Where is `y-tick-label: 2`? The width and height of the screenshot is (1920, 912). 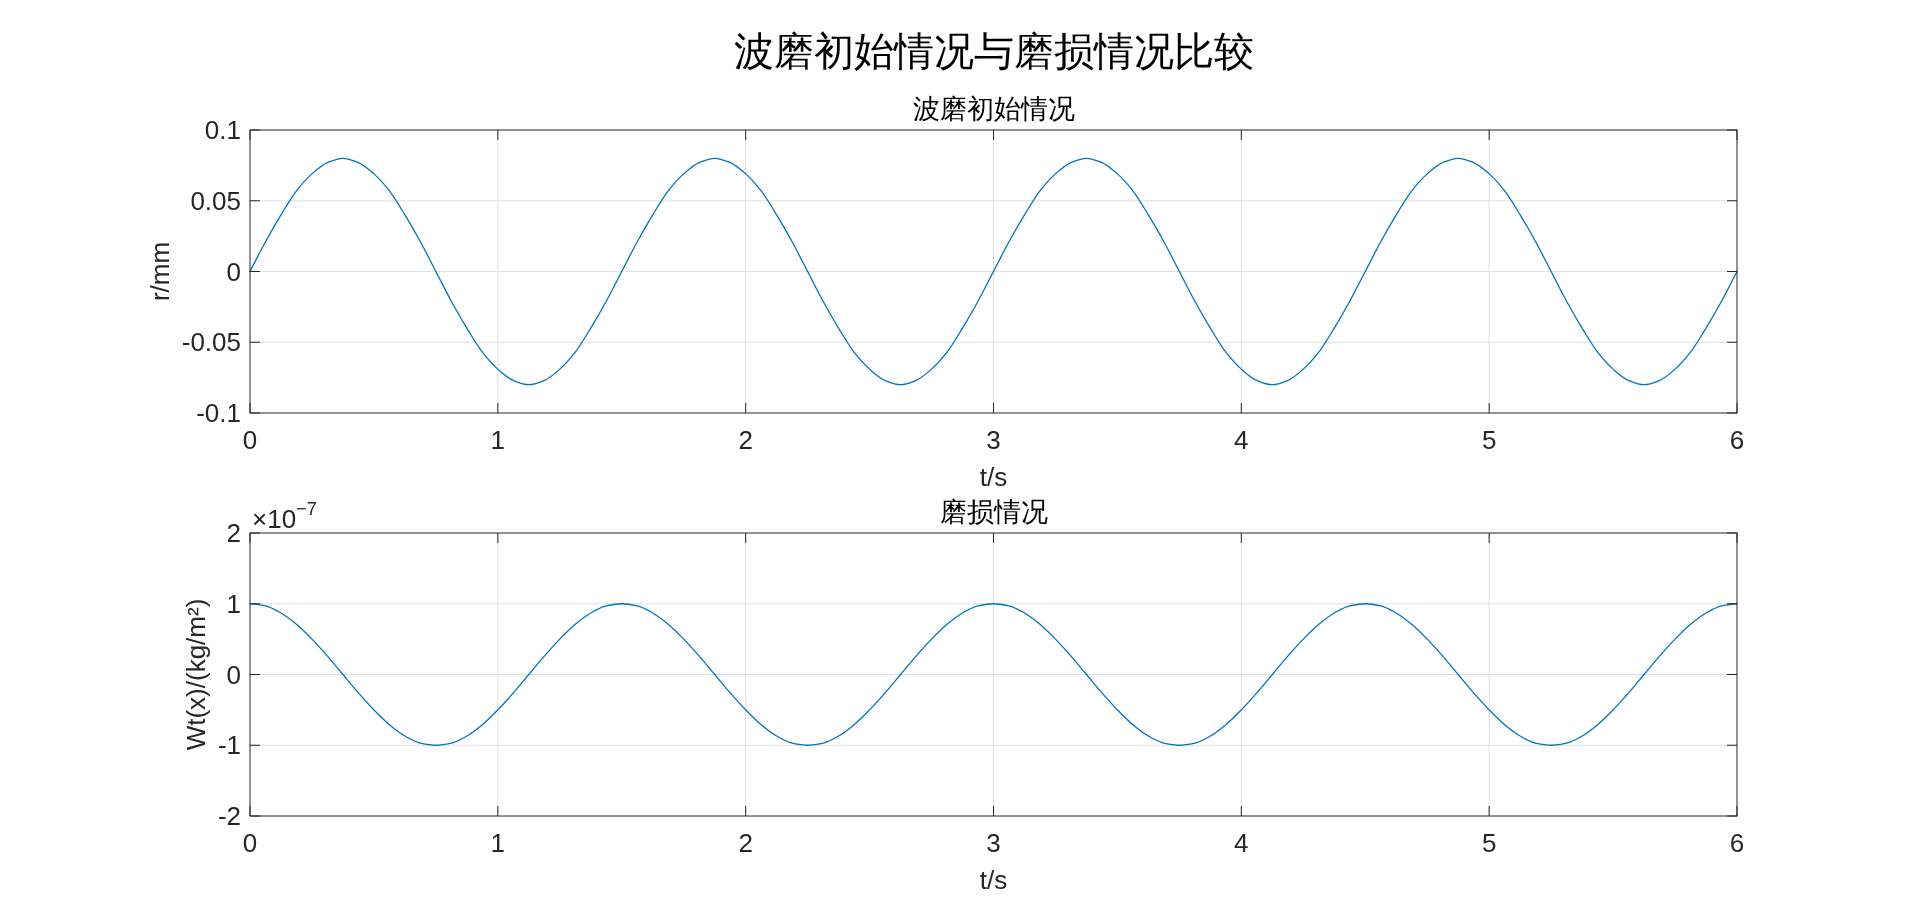 y-tick-label: 2 is located at coordinates (233, 533).